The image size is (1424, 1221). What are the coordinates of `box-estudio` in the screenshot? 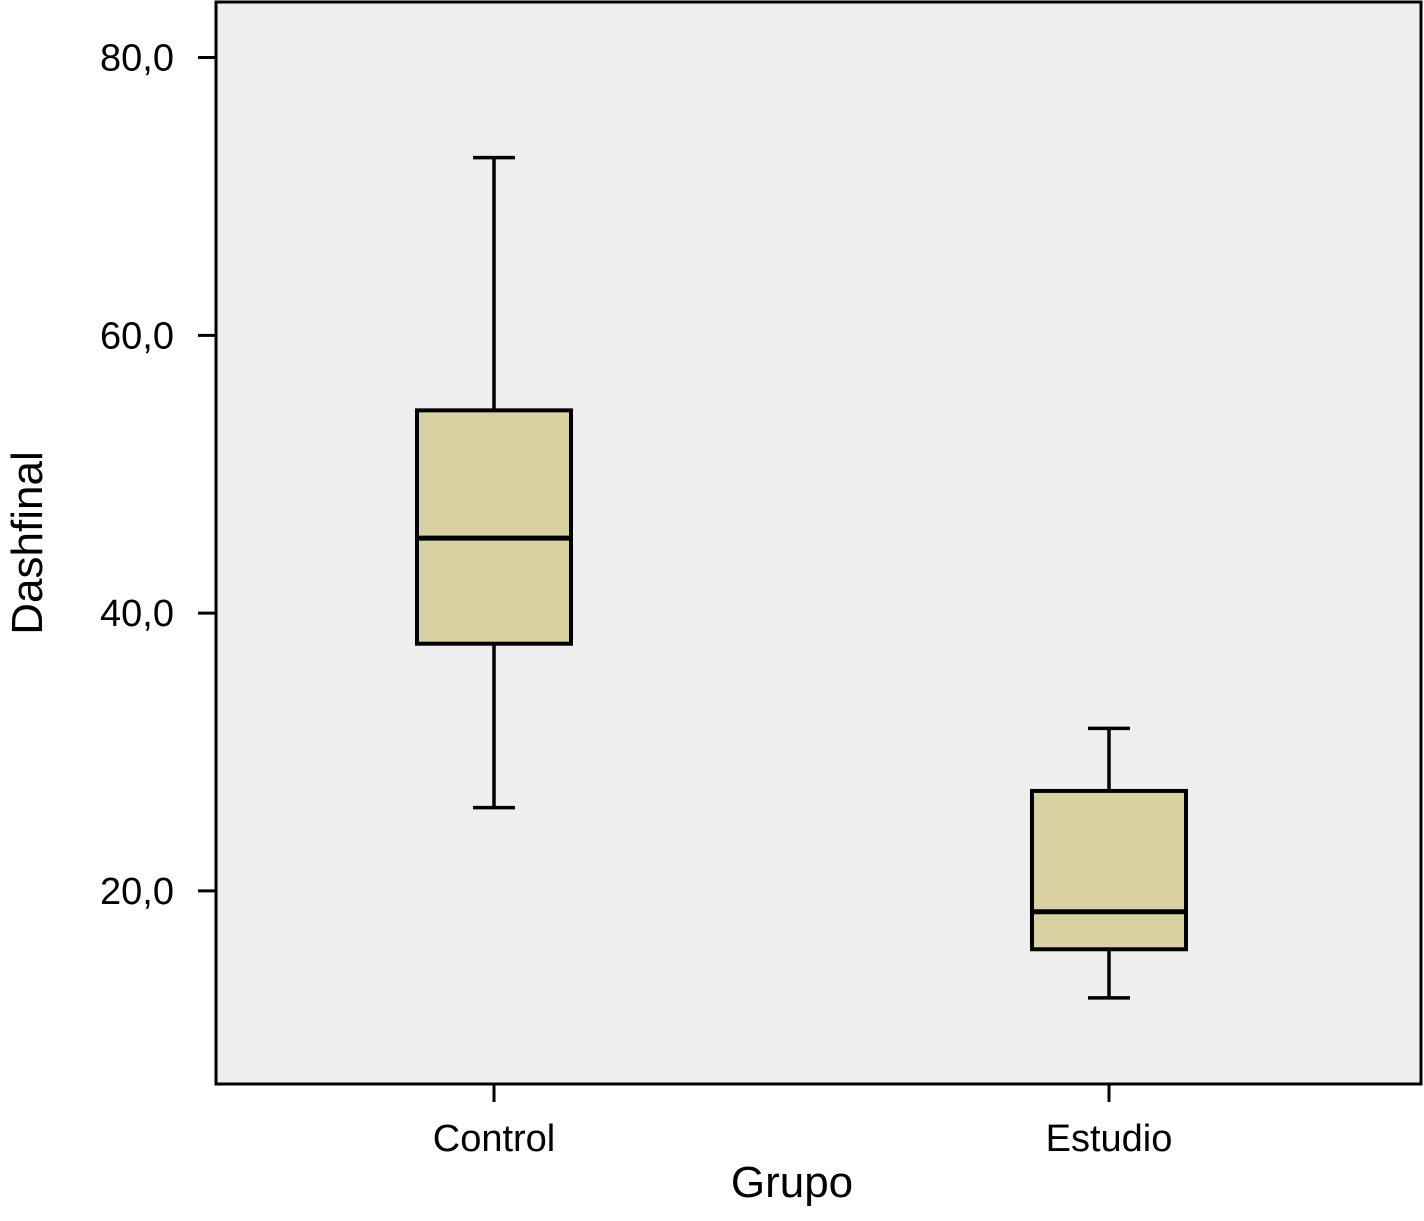 It's located at (1109, 863).